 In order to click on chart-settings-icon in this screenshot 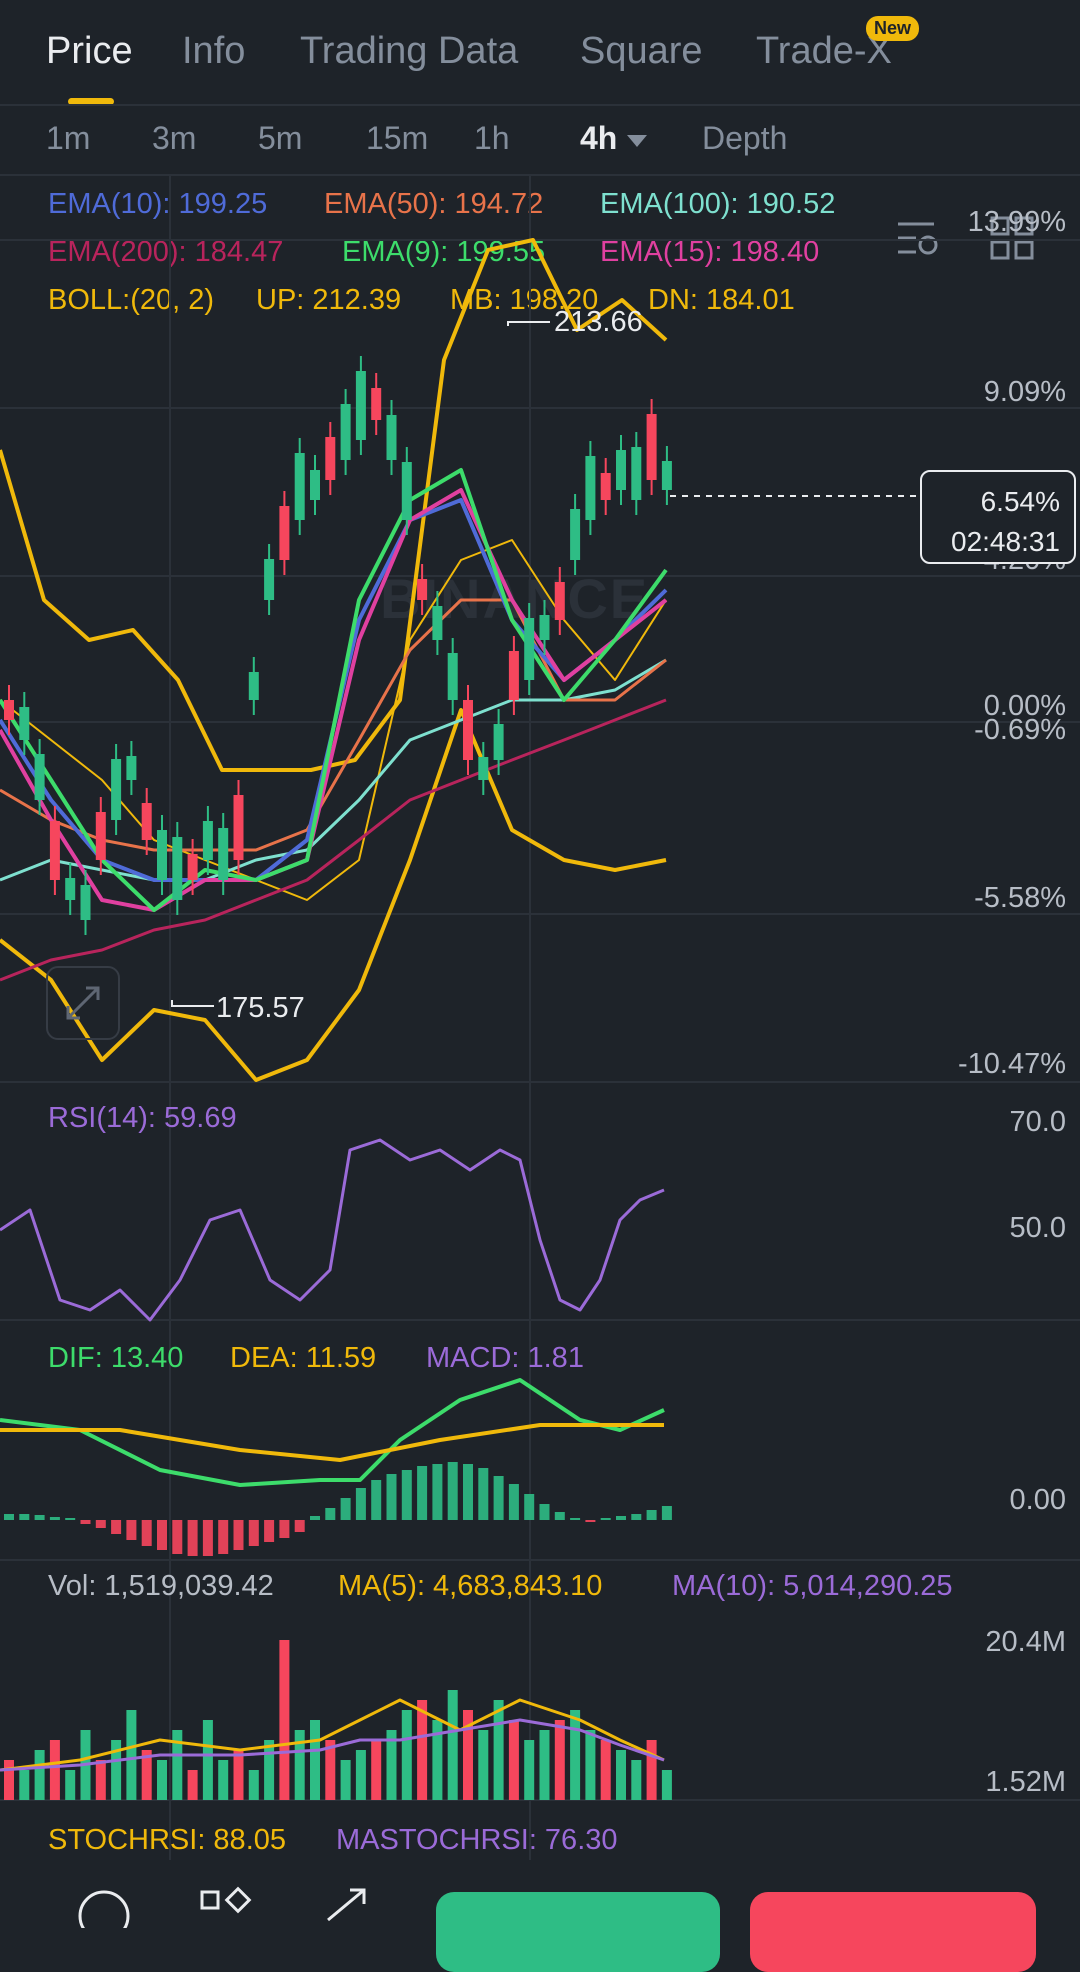, I will do `click(918, 238)`.